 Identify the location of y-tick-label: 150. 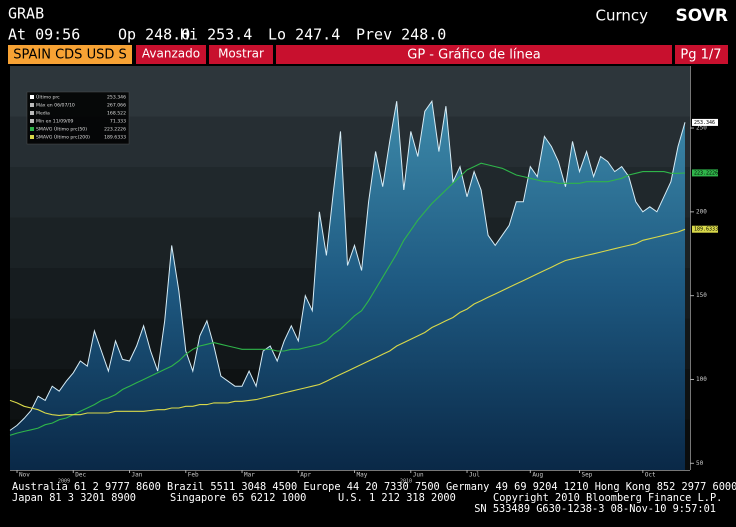
(701, 295).